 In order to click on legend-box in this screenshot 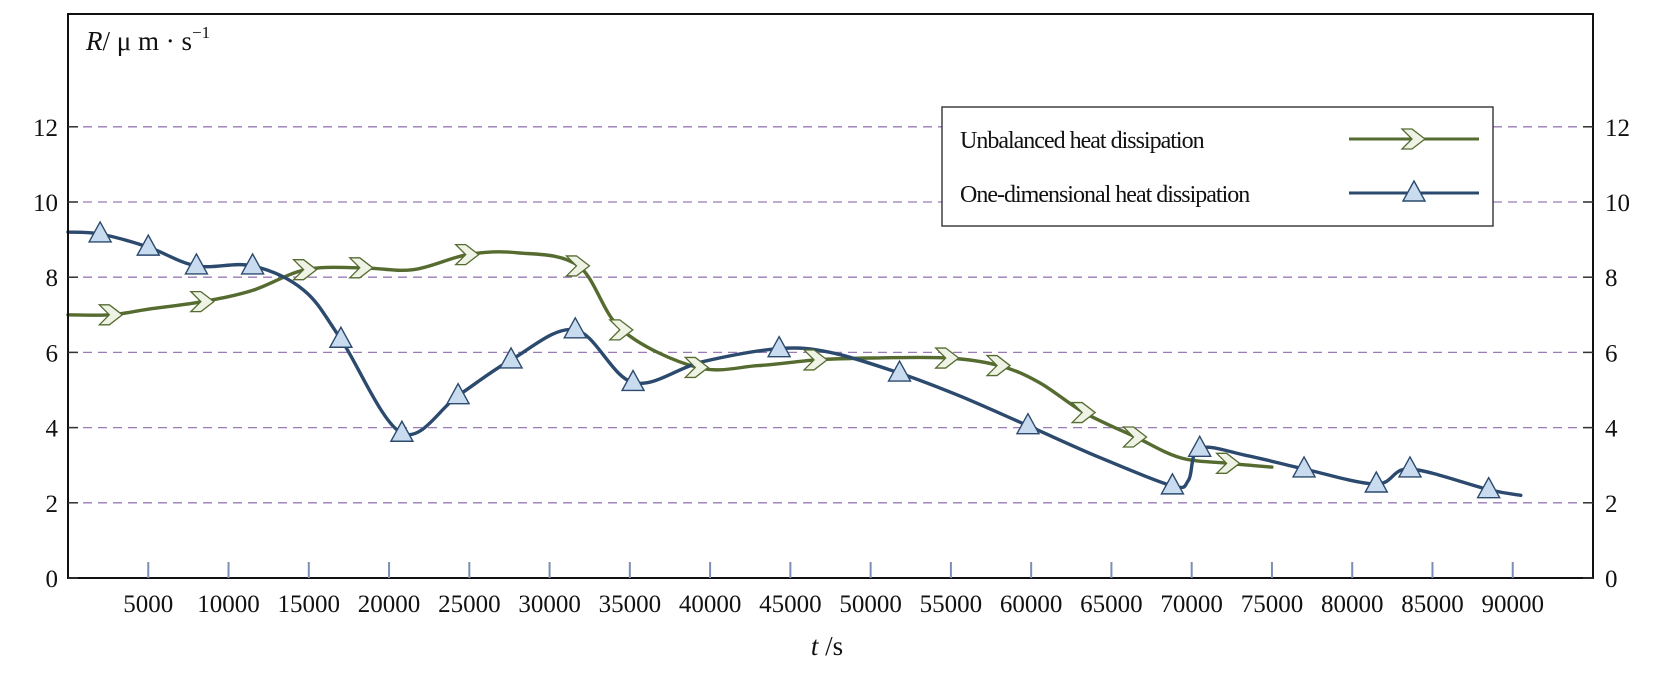, I will do `click(1217, 166)`.